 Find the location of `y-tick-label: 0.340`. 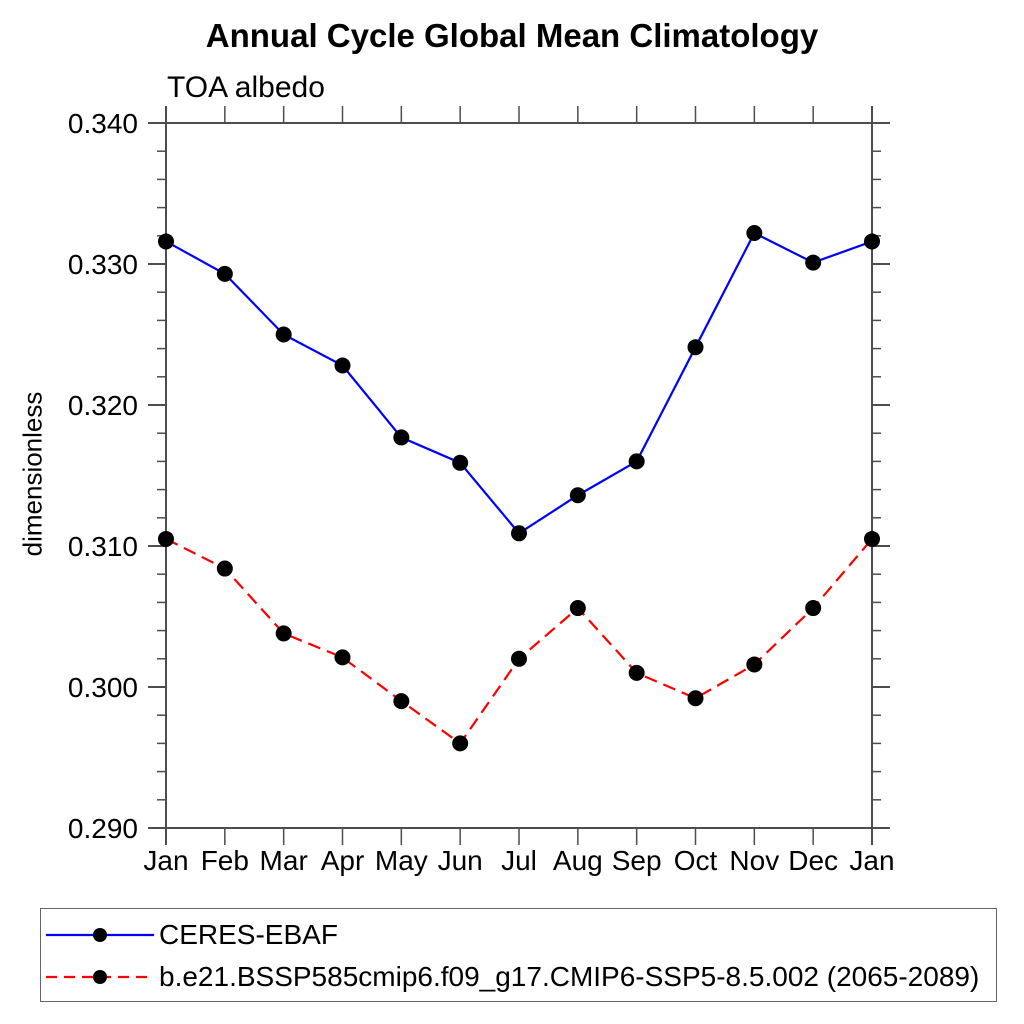

y-tick-label: 0.340 is located at coordinates (103, 123).